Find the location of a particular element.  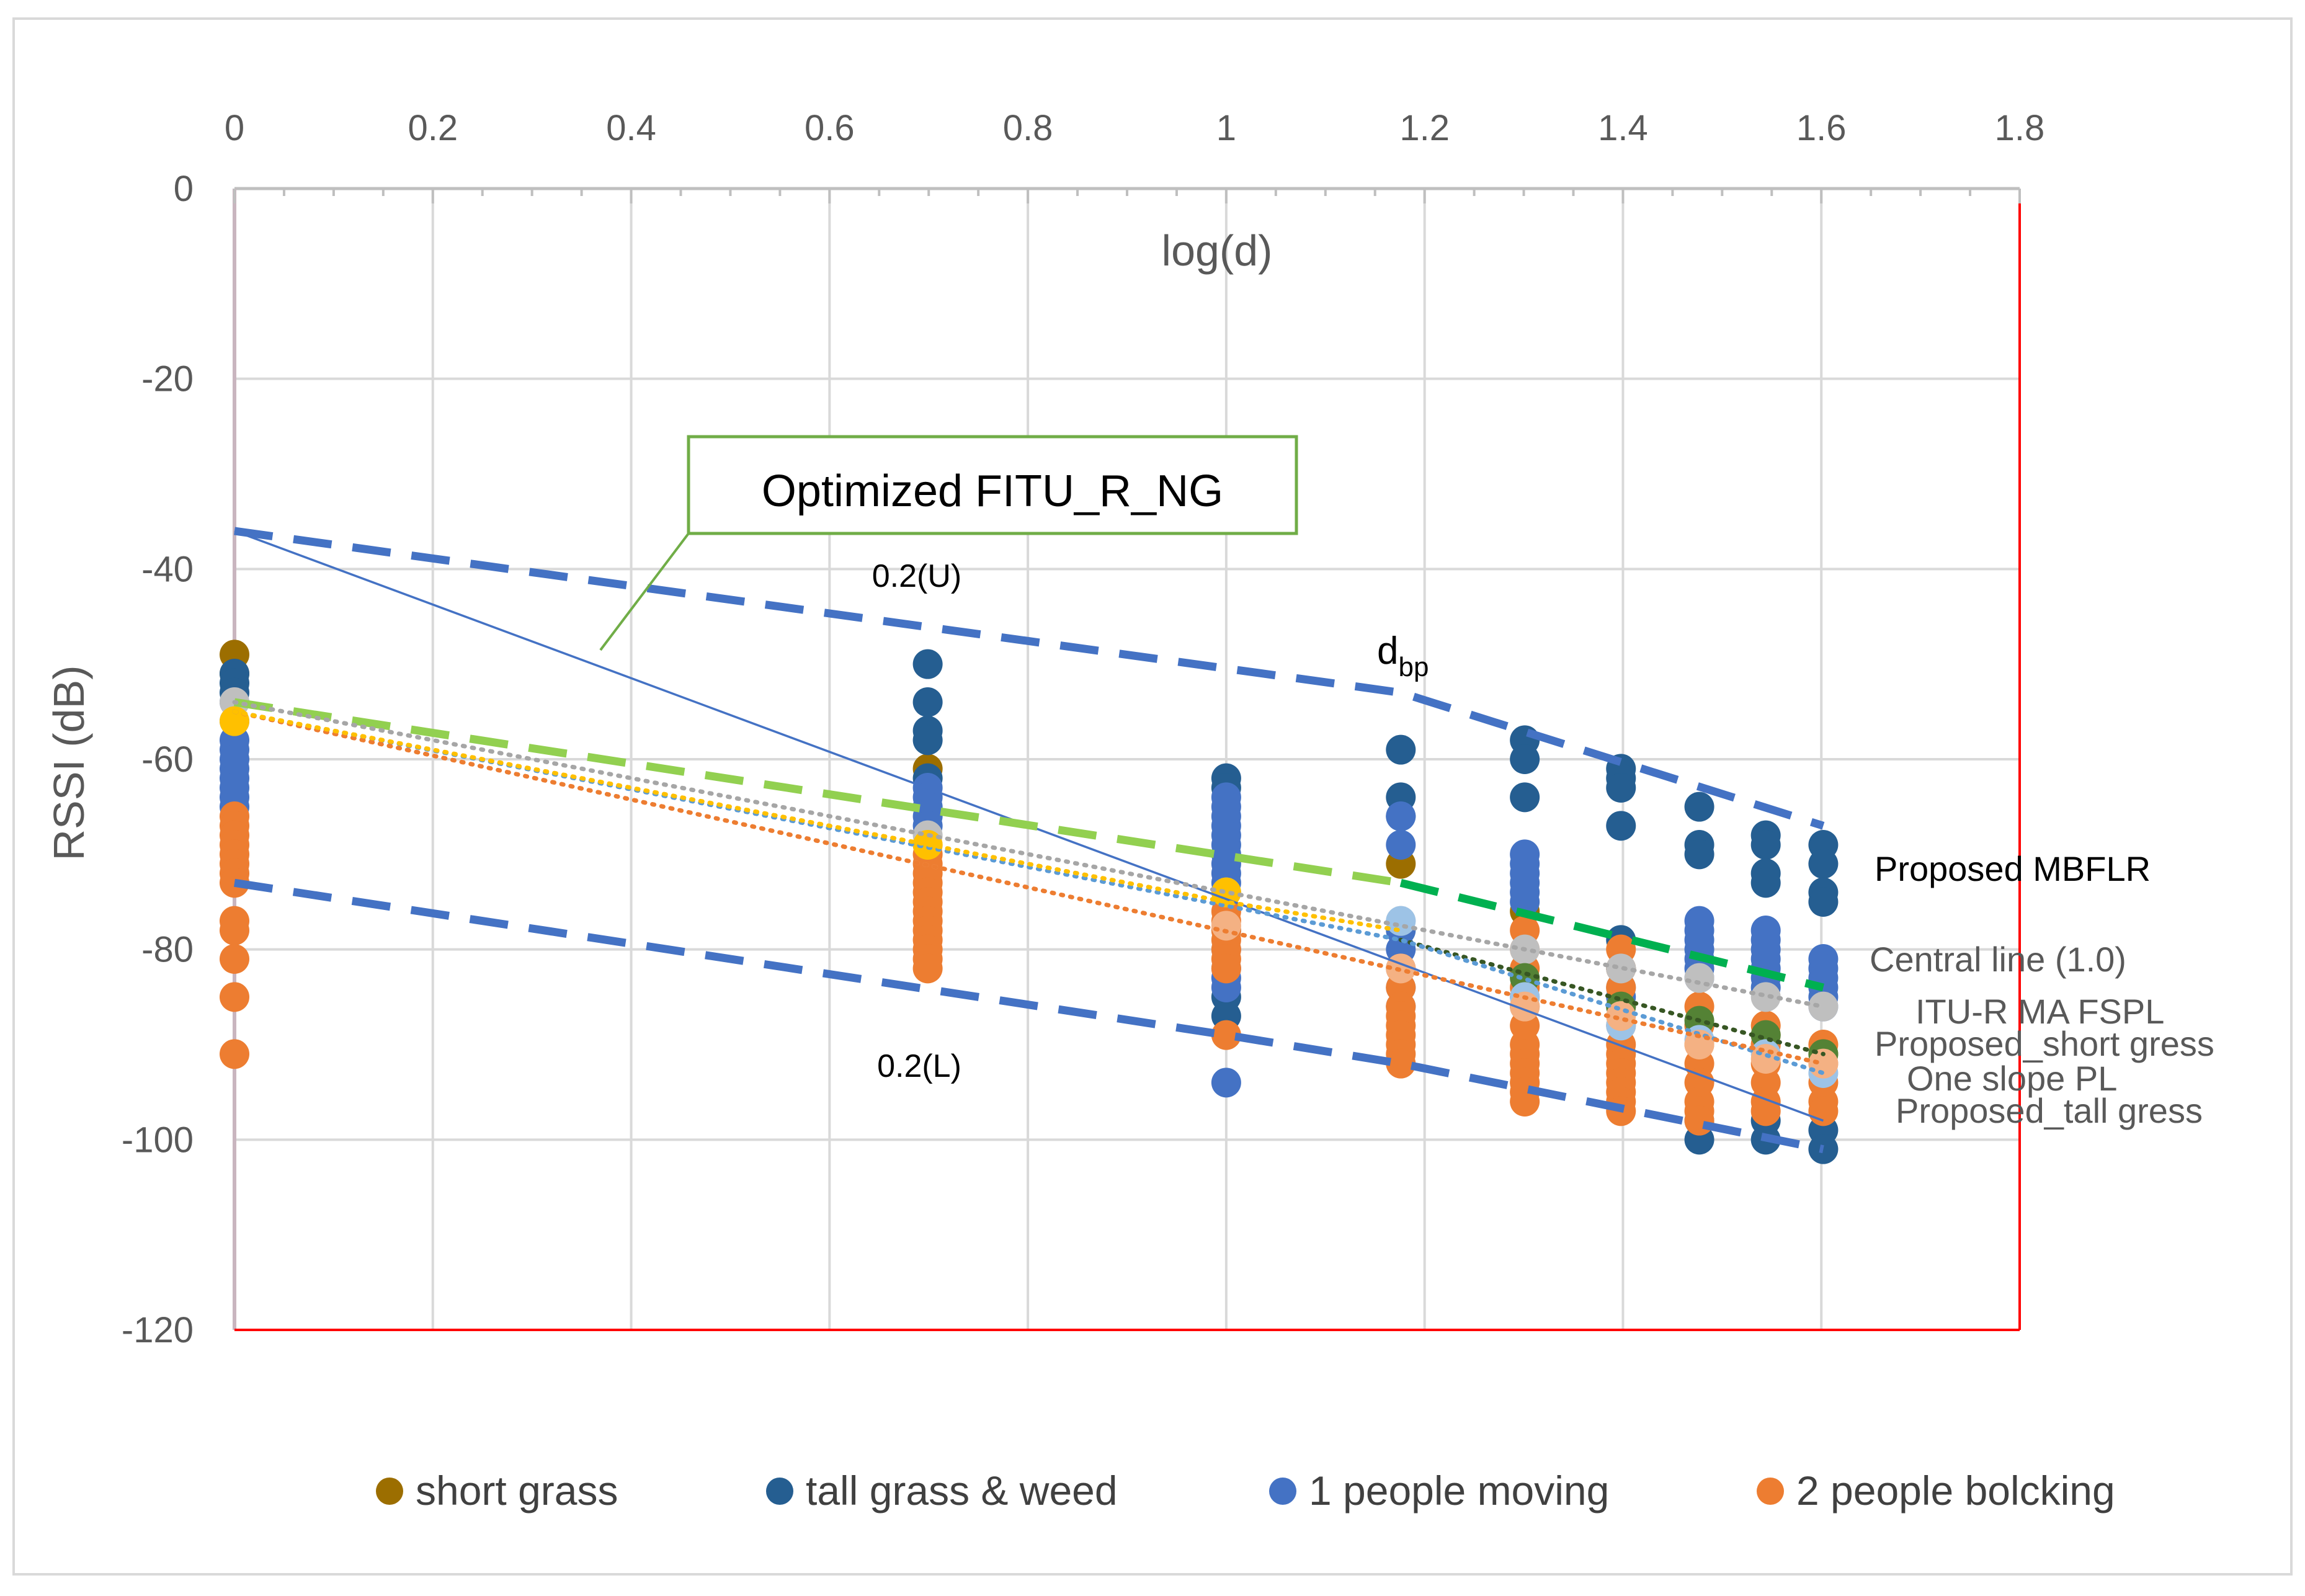

proposed-mbflr-after-dbp-line is located at coordinates (1611, 935).